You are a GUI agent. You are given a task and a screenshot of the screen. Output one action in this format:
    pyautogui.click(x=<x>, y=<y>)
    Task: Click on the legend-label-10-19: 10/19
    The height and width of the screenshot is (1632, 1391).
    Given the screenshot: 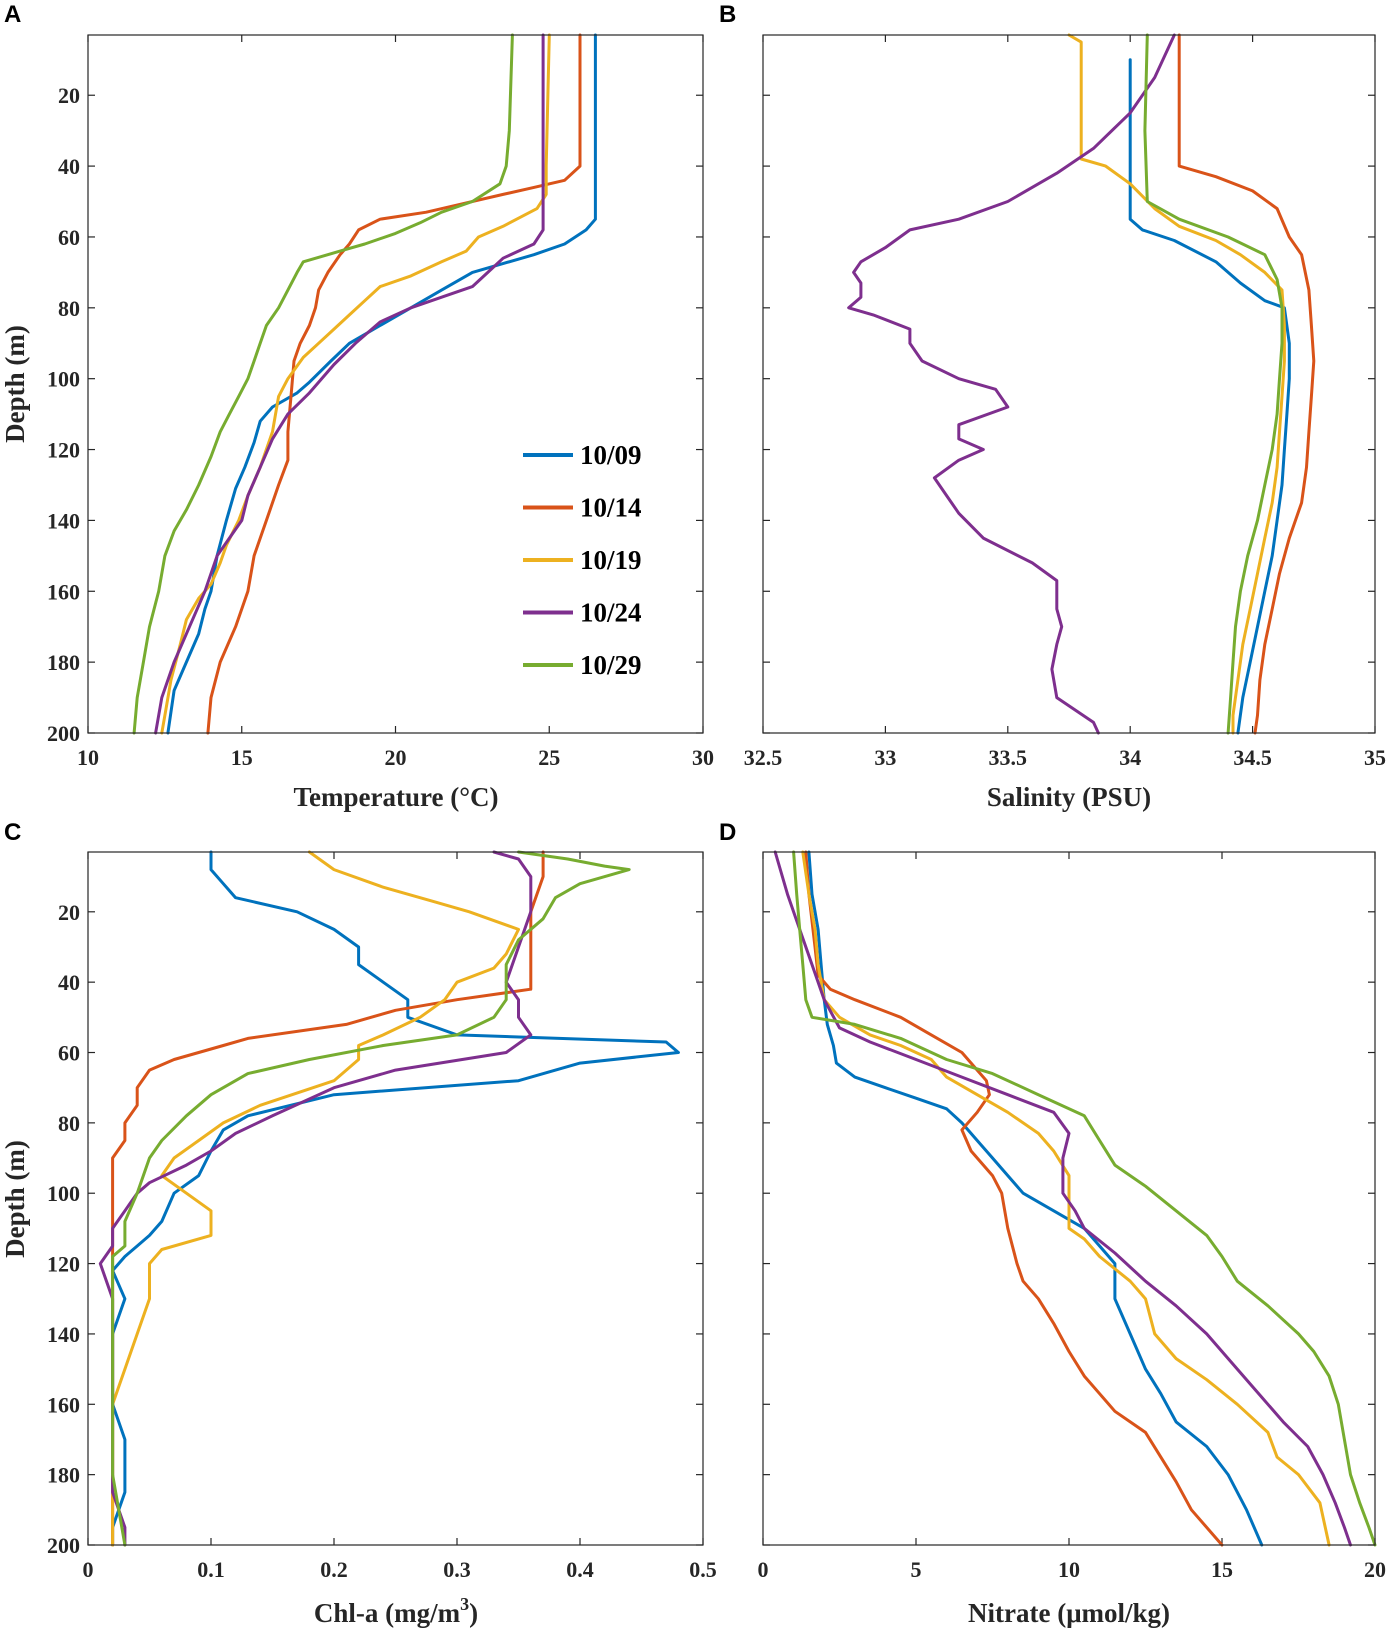 What is the action you would take?
    pyautogui.click(x=611, y=560)
    